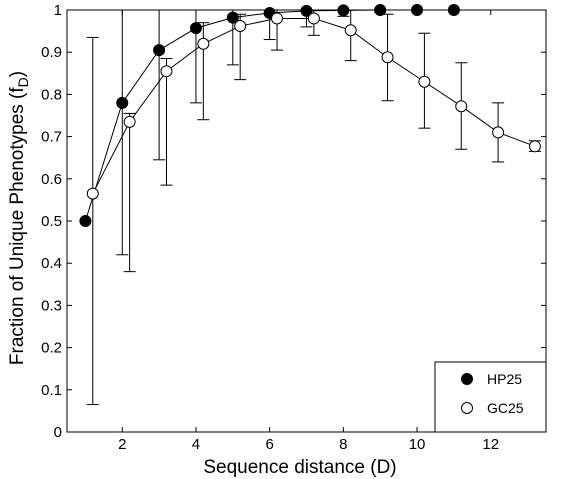 The height and width of the screenshot is (479, 561). Describe the element at coordinates (58, 10) in the screenshot. I see `y-tick-label: 1` at that location.